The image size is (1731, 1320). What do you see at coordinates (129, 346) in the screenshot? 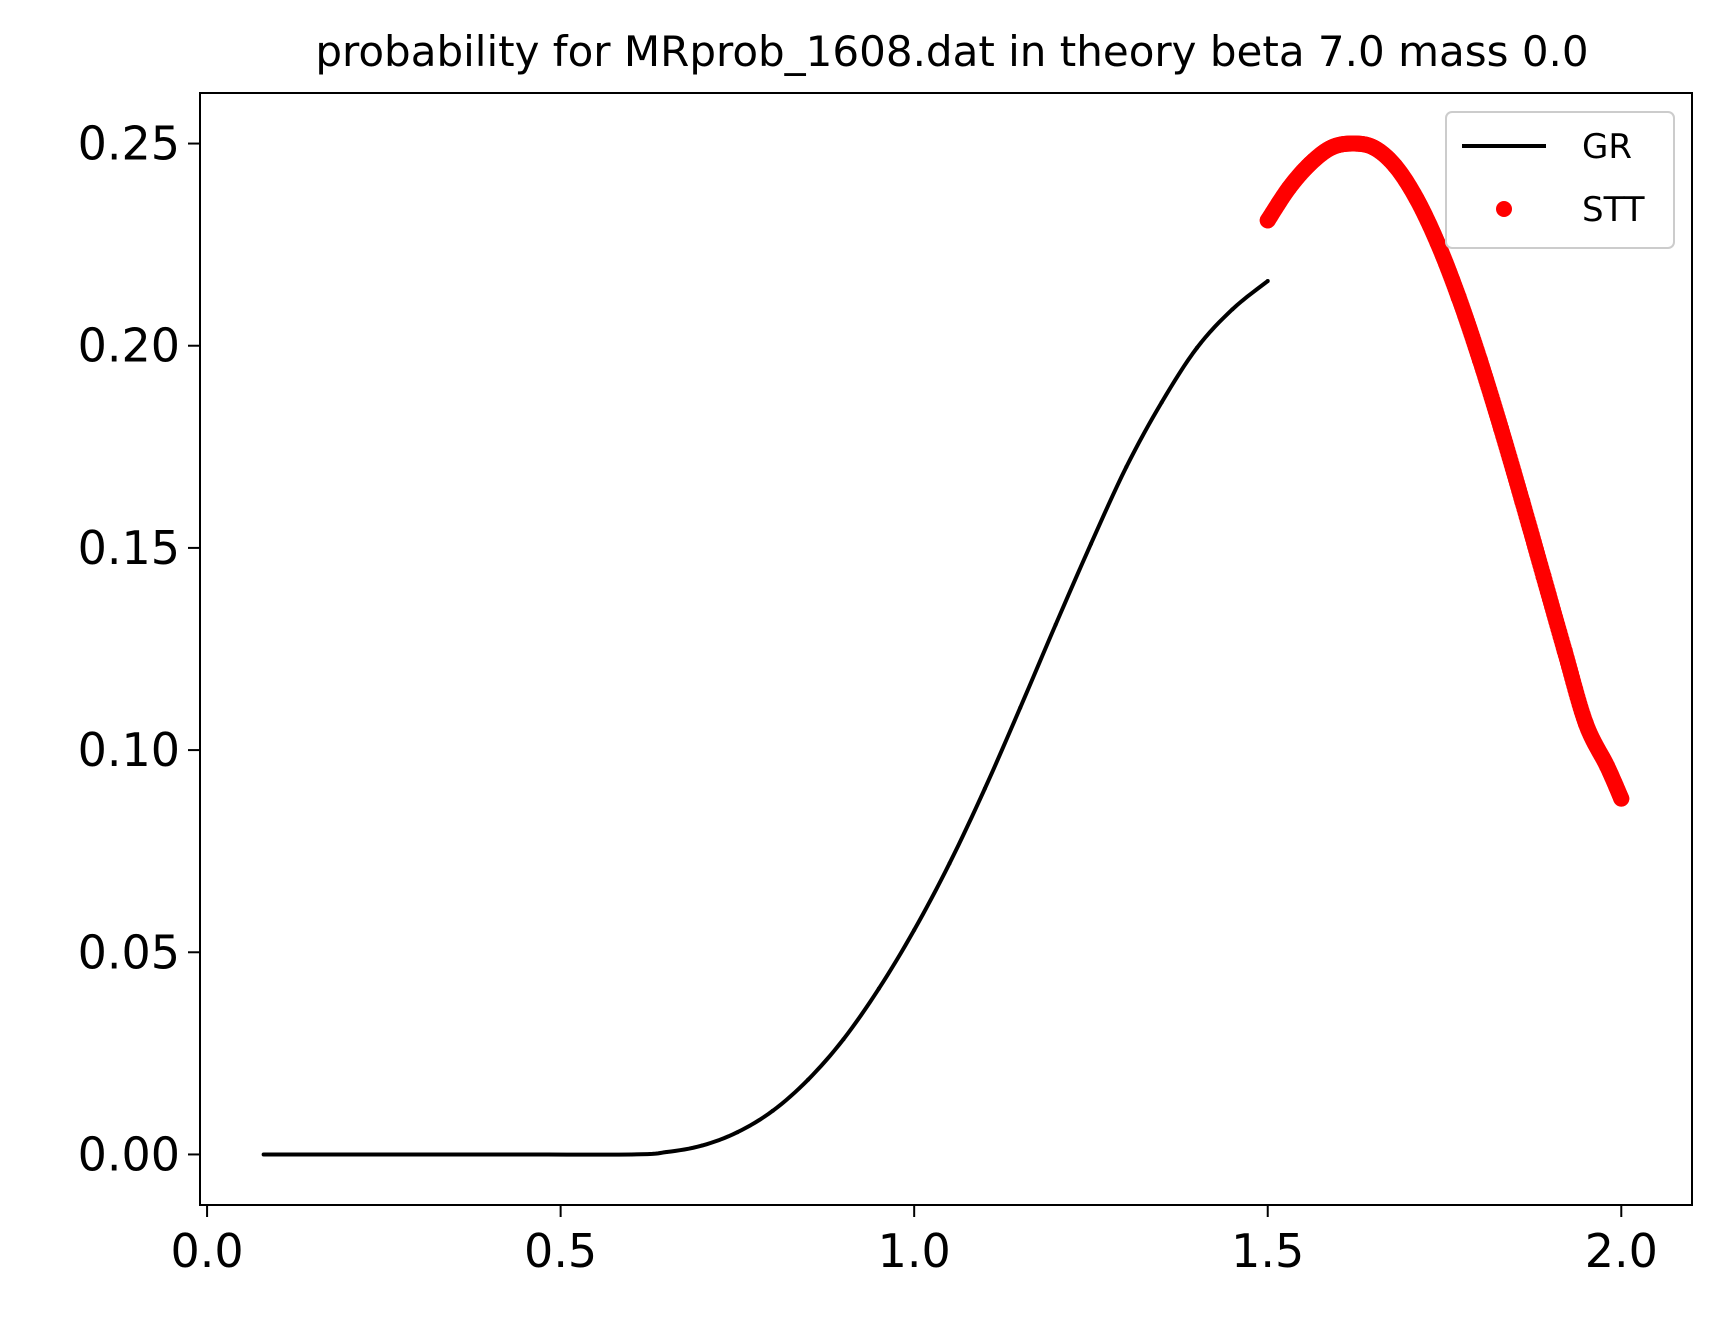
I see `y-tick-label: 0.20` at bounding box center [129, 346].